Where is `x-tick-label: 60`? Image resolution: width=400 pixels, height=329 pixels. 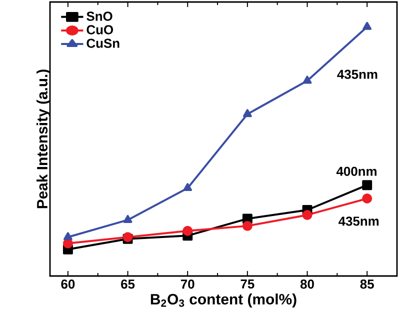
x-tick-label: 60 is located at coordinates (68, 284).